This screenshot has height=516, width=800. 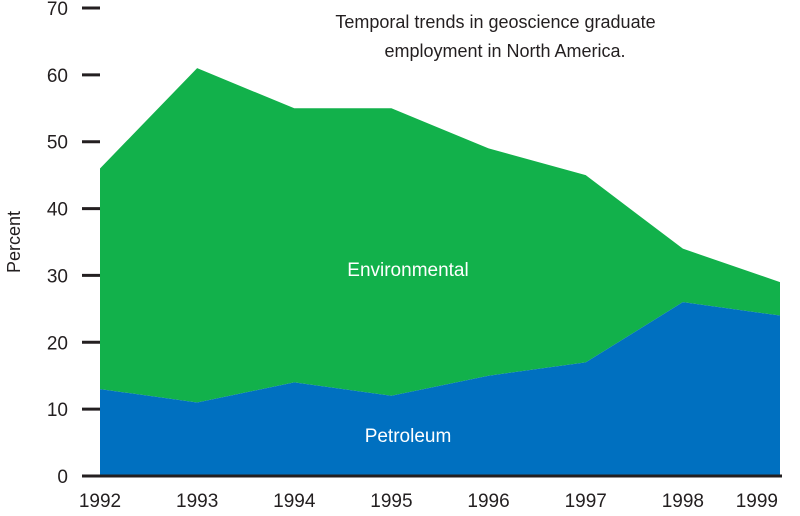 I want to click on y-axis: 0 10 20 30 40 50 60 70, so click(x=73, y=244).